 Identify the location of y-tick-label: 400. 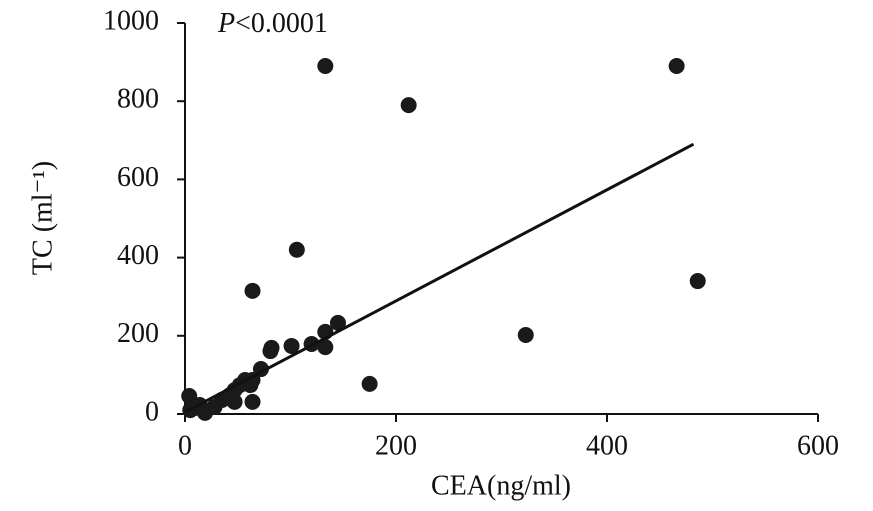
(138, 255).